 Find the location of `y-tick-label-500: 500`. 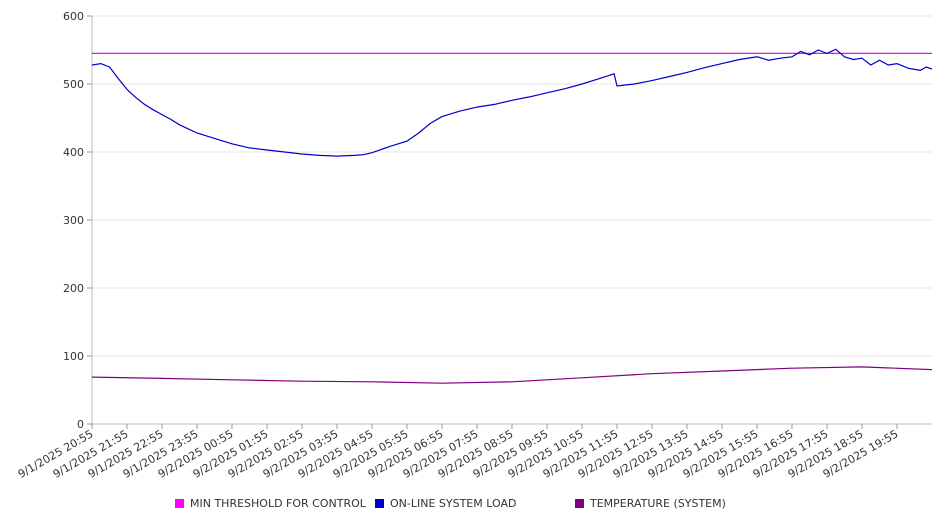

y-tick-label-500: 500 is located at coordinates (73, 84).